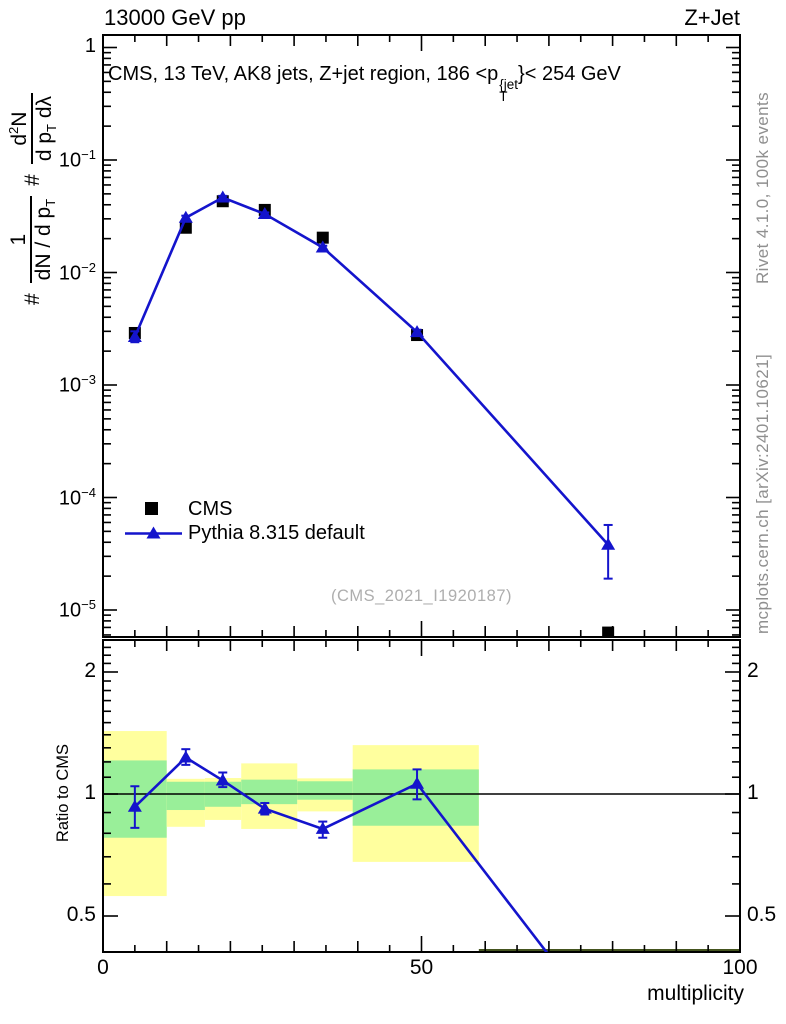  What do you see at coordinates (276, 533) in the screenshot?
I see `legend-label-pythia: Pythia 8.315 default` at bounding box center [276, 533].